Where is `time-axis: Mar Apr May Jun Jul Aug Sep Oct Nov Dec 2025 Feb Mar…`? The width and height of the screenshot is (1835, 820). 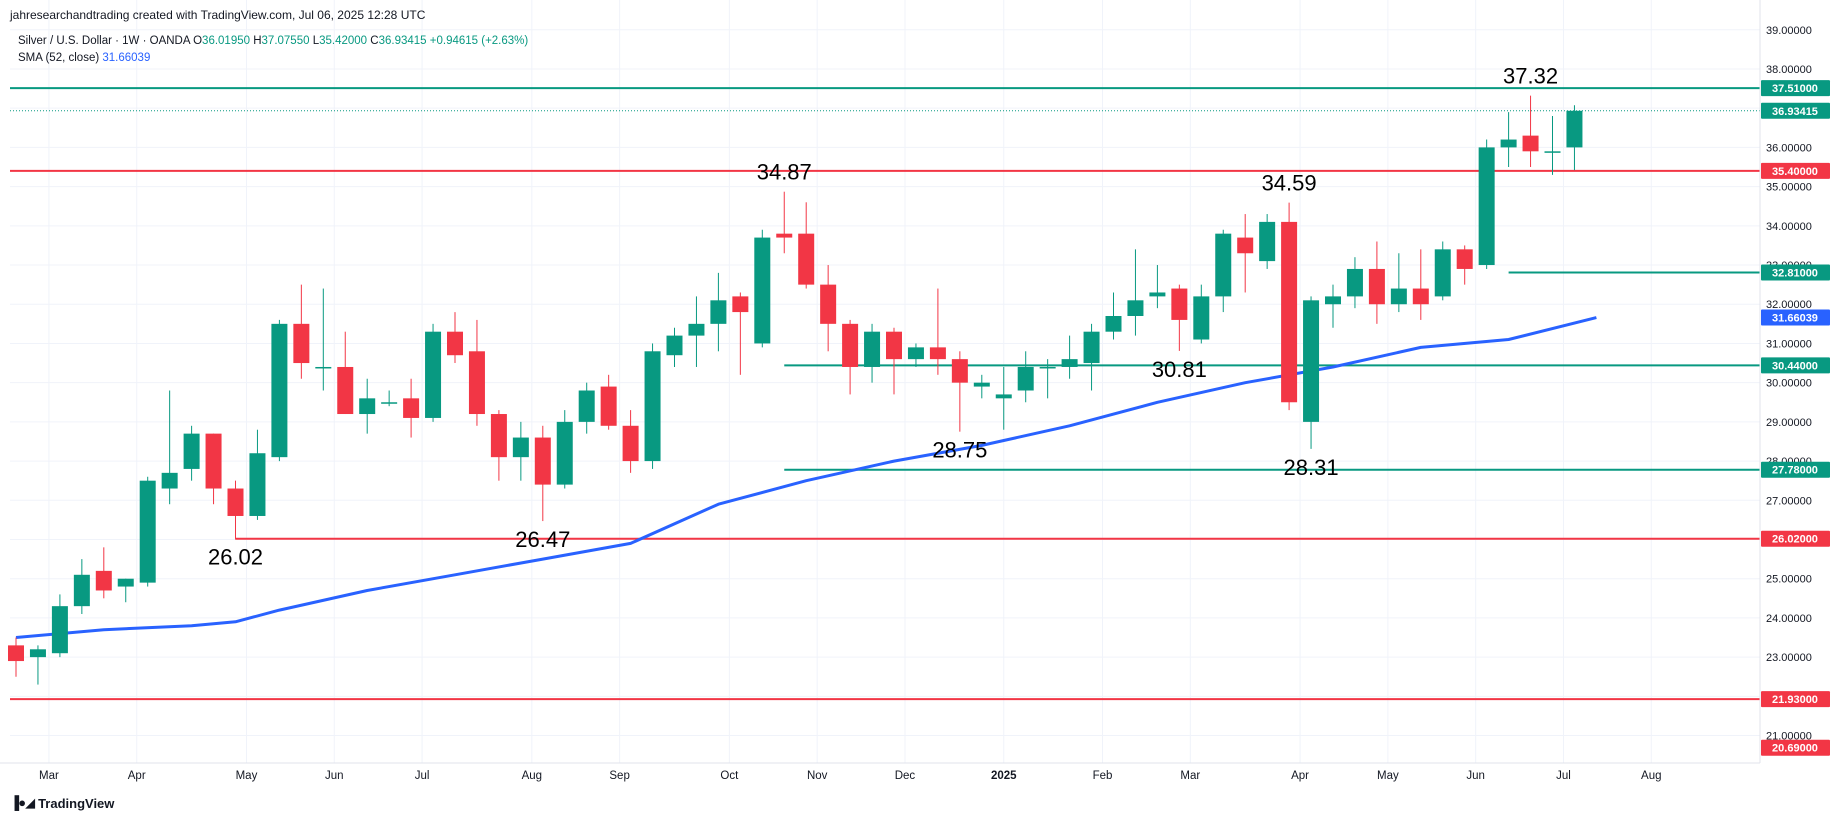
time-axis: Mar Apr May Jun Jul Aug Sep Oct Nov Dec 2025 Feb Mar… is located at coordinates (880, 772).